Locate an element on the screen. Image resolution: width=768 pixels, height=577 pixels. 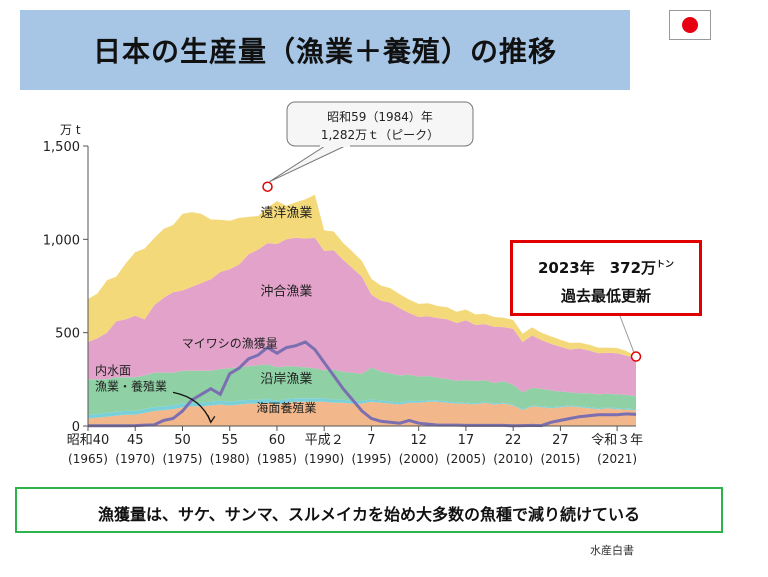
sardine-catch-line is located at coordinates (362, 384).